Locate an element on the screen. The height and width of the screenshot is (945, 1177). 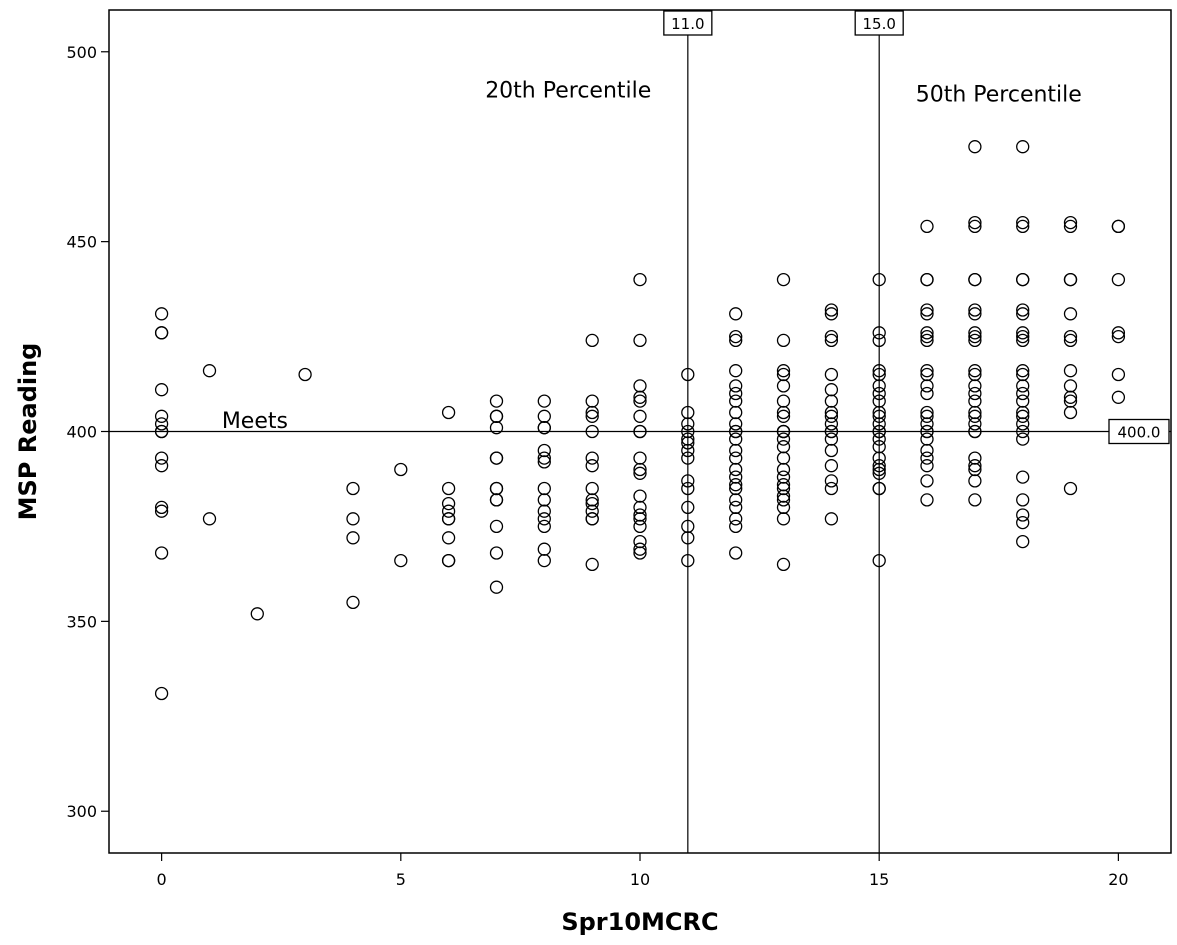
reference-label: 400.0 is located at coordinates (1139, 433).